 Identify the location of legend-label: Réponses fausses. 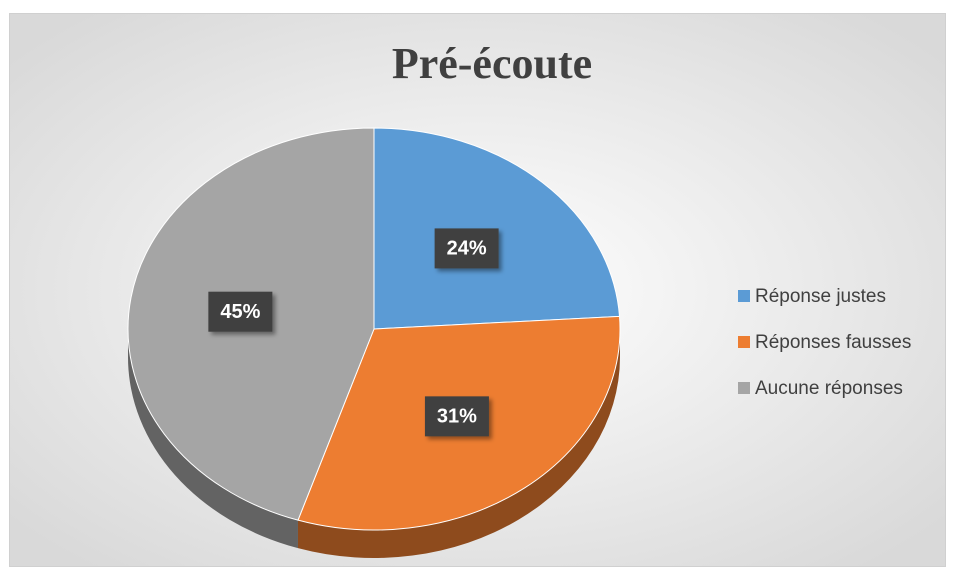
(833, 342).